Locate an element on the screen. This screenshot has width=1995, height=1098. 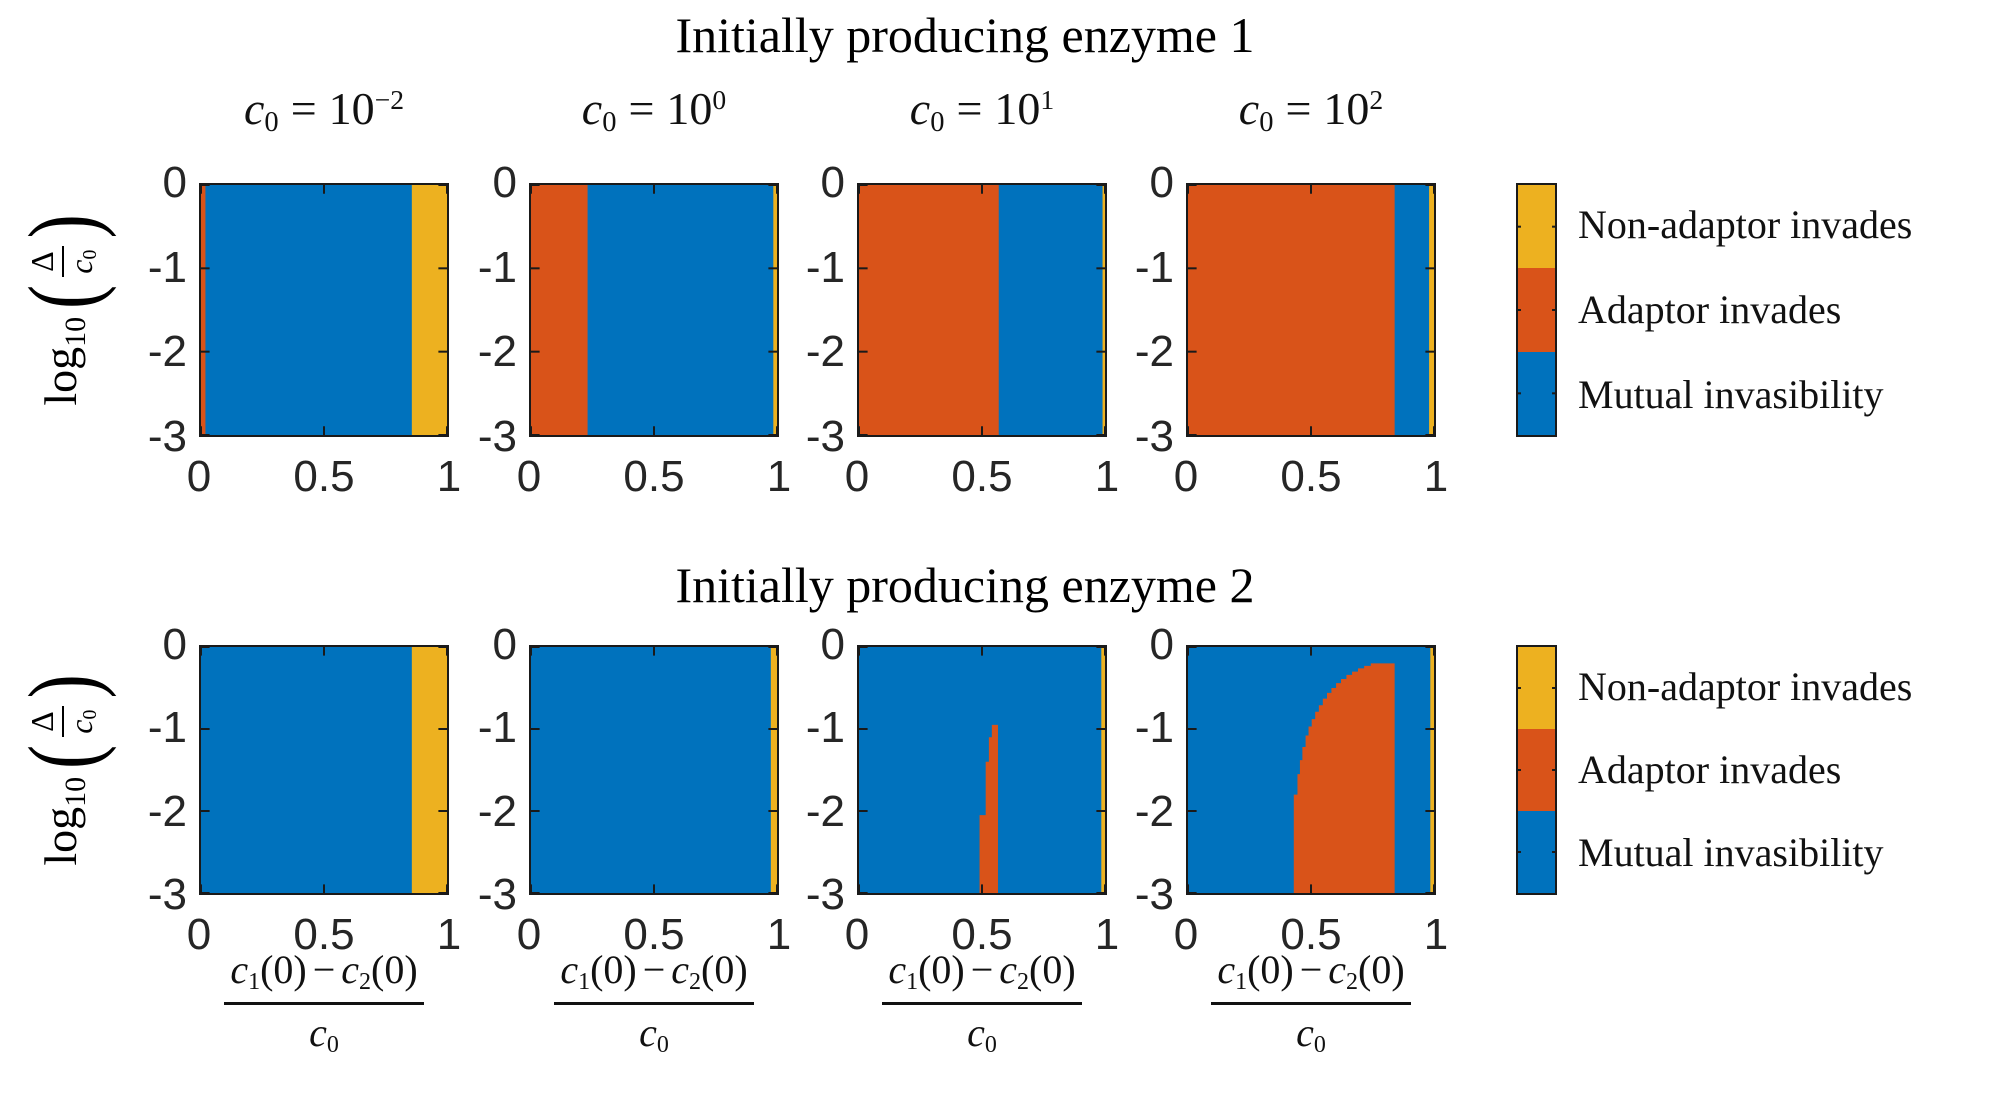
row-title-1: Initially producing enzyme 1 is located at coordinates (965, 35).